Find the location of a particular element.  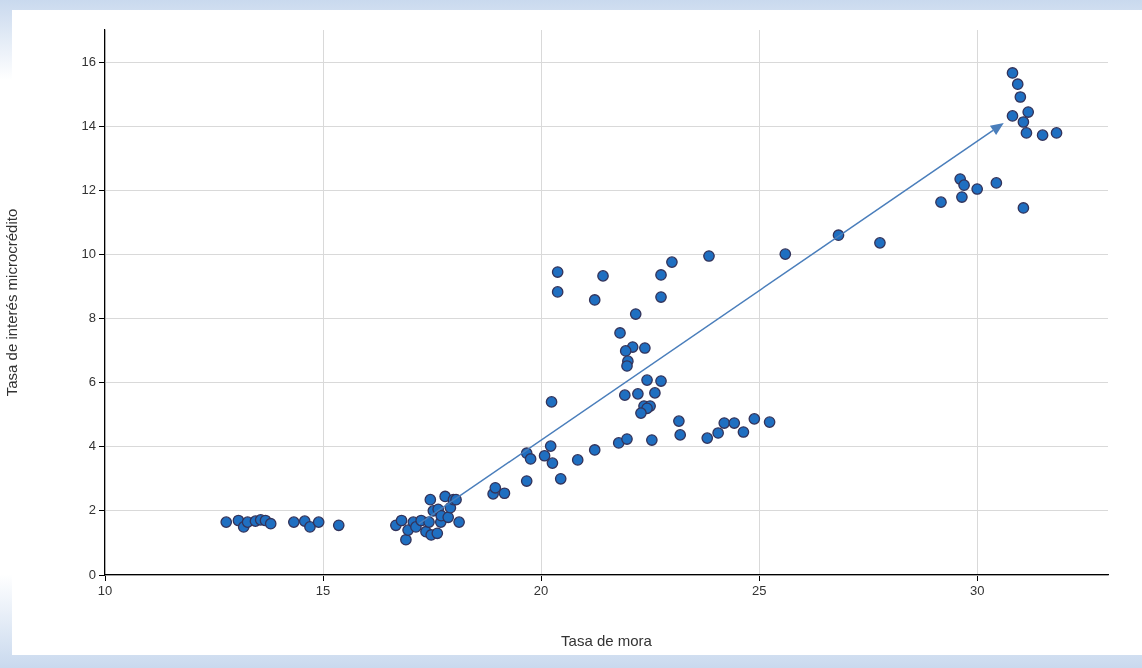

x-axis-title: Tasa de mora is located at coordinates (607, 641).